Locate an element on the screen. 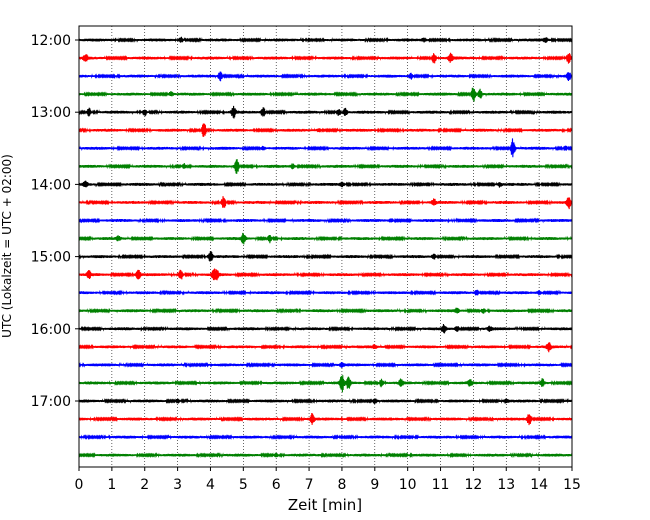  x-tick-label: 9 is located at coordinates (374, 485).